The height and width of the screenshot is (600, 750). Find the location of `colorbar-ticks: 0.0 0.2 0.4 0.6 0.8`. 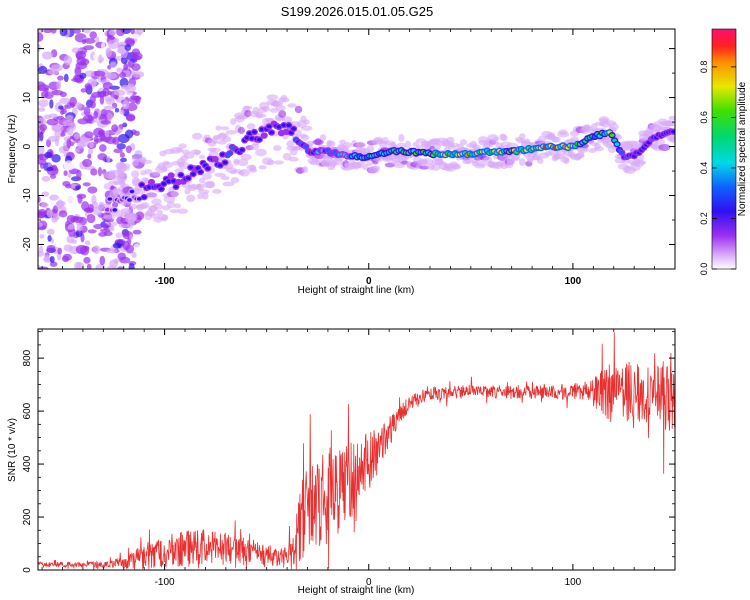

colorbar-ticks: 0.0 0.2 0.4 0.6 0.8 is located at coordinates (717, 168).